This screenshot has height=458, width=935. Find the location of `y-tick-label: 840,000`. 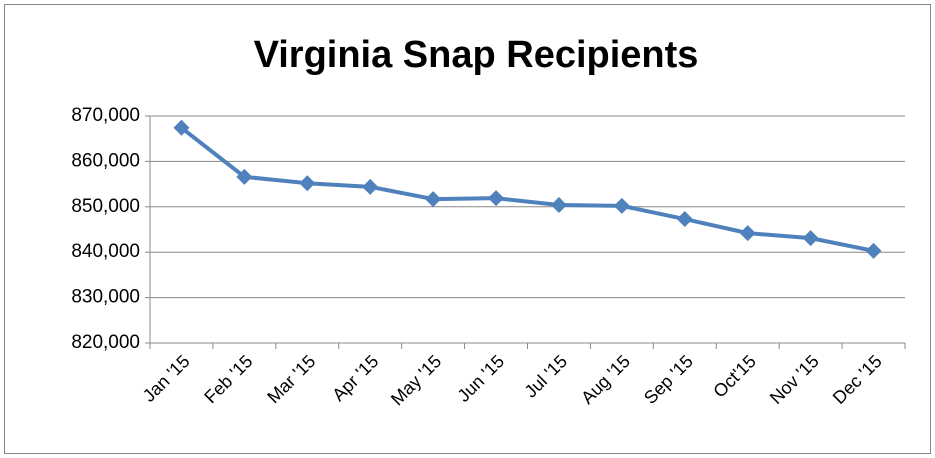

y-tick-label: 840,000 is located at coordinates (105, 251).